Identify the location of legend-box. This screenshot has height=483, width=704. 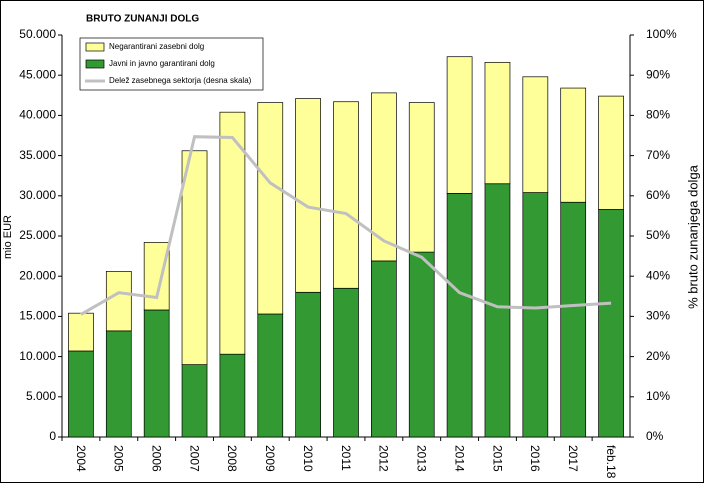
(171, 64).